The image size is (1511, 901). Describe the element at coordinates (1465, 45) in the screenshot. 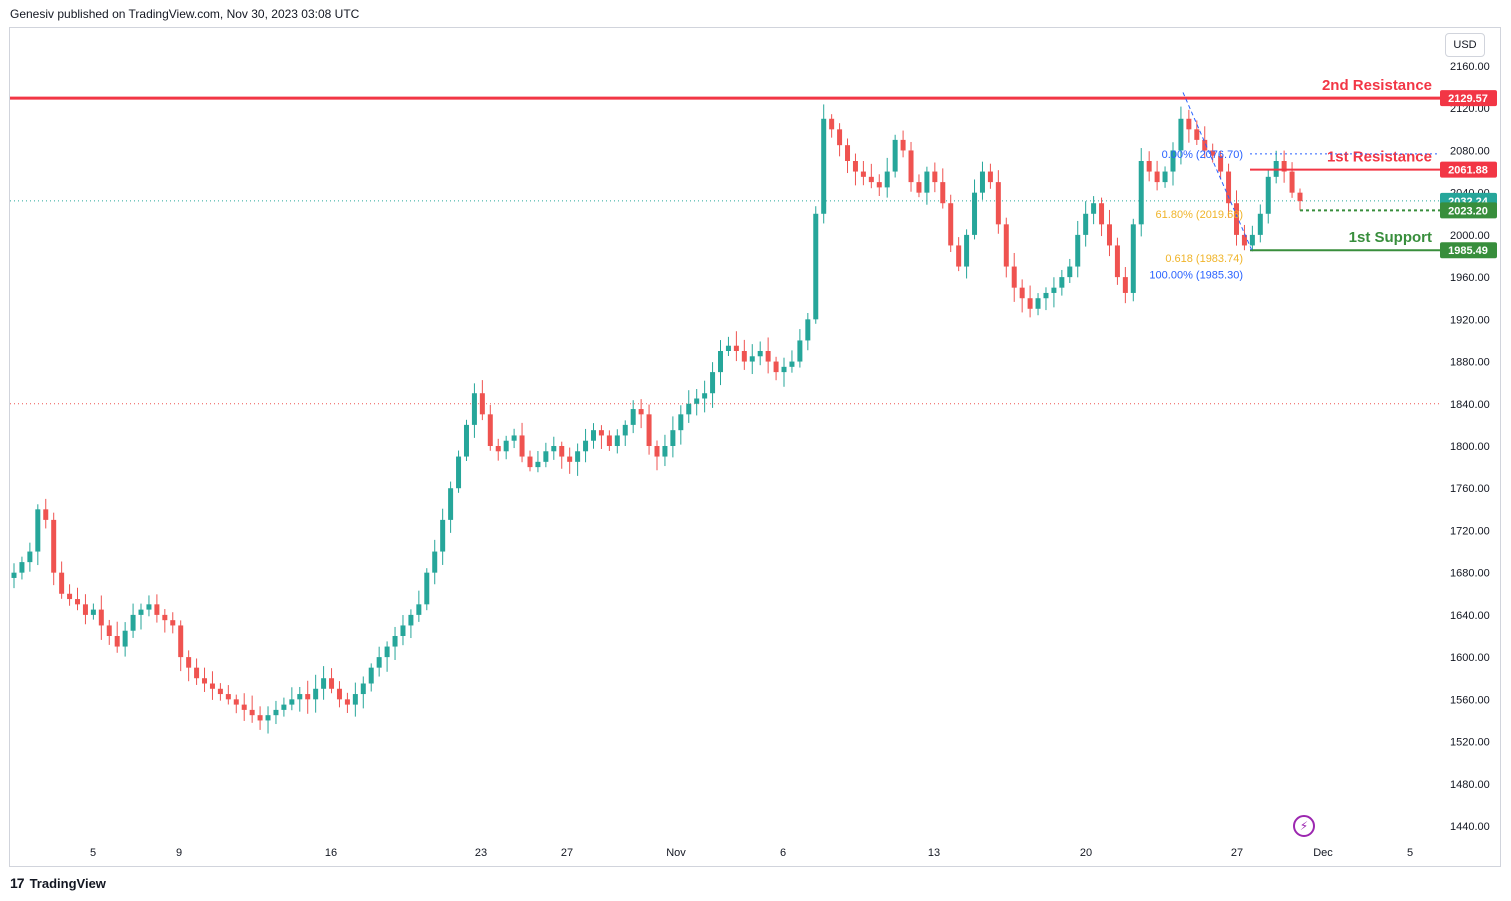

I see `currency-selector: USD` at that location.